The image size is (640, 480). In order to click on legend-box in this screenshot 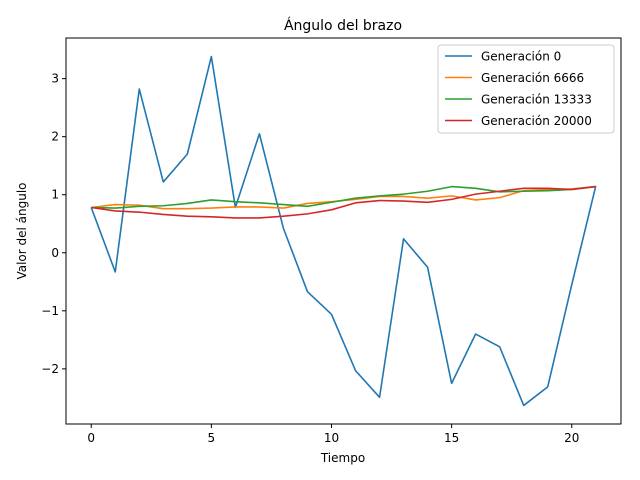, I will do `click(526, 89)`.